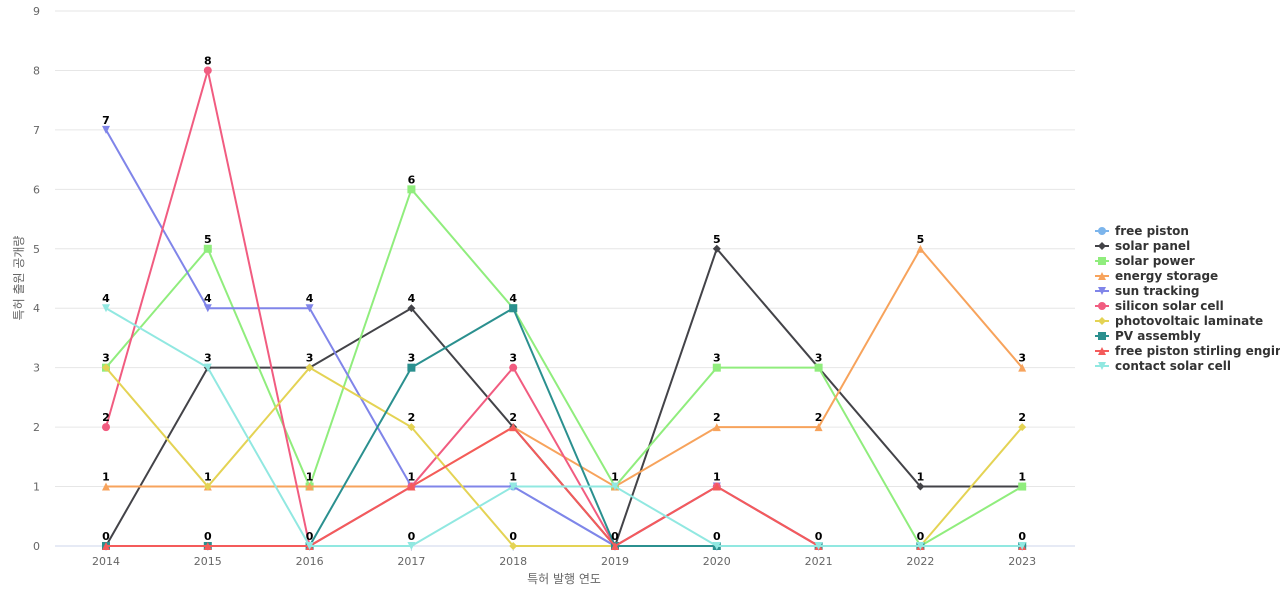 Image resolution: width=1280 pixels, height=600 pixels. Describe the element at coordinates (36, 308) in the screenshot. I see `y-tick-label: 4` at that location.